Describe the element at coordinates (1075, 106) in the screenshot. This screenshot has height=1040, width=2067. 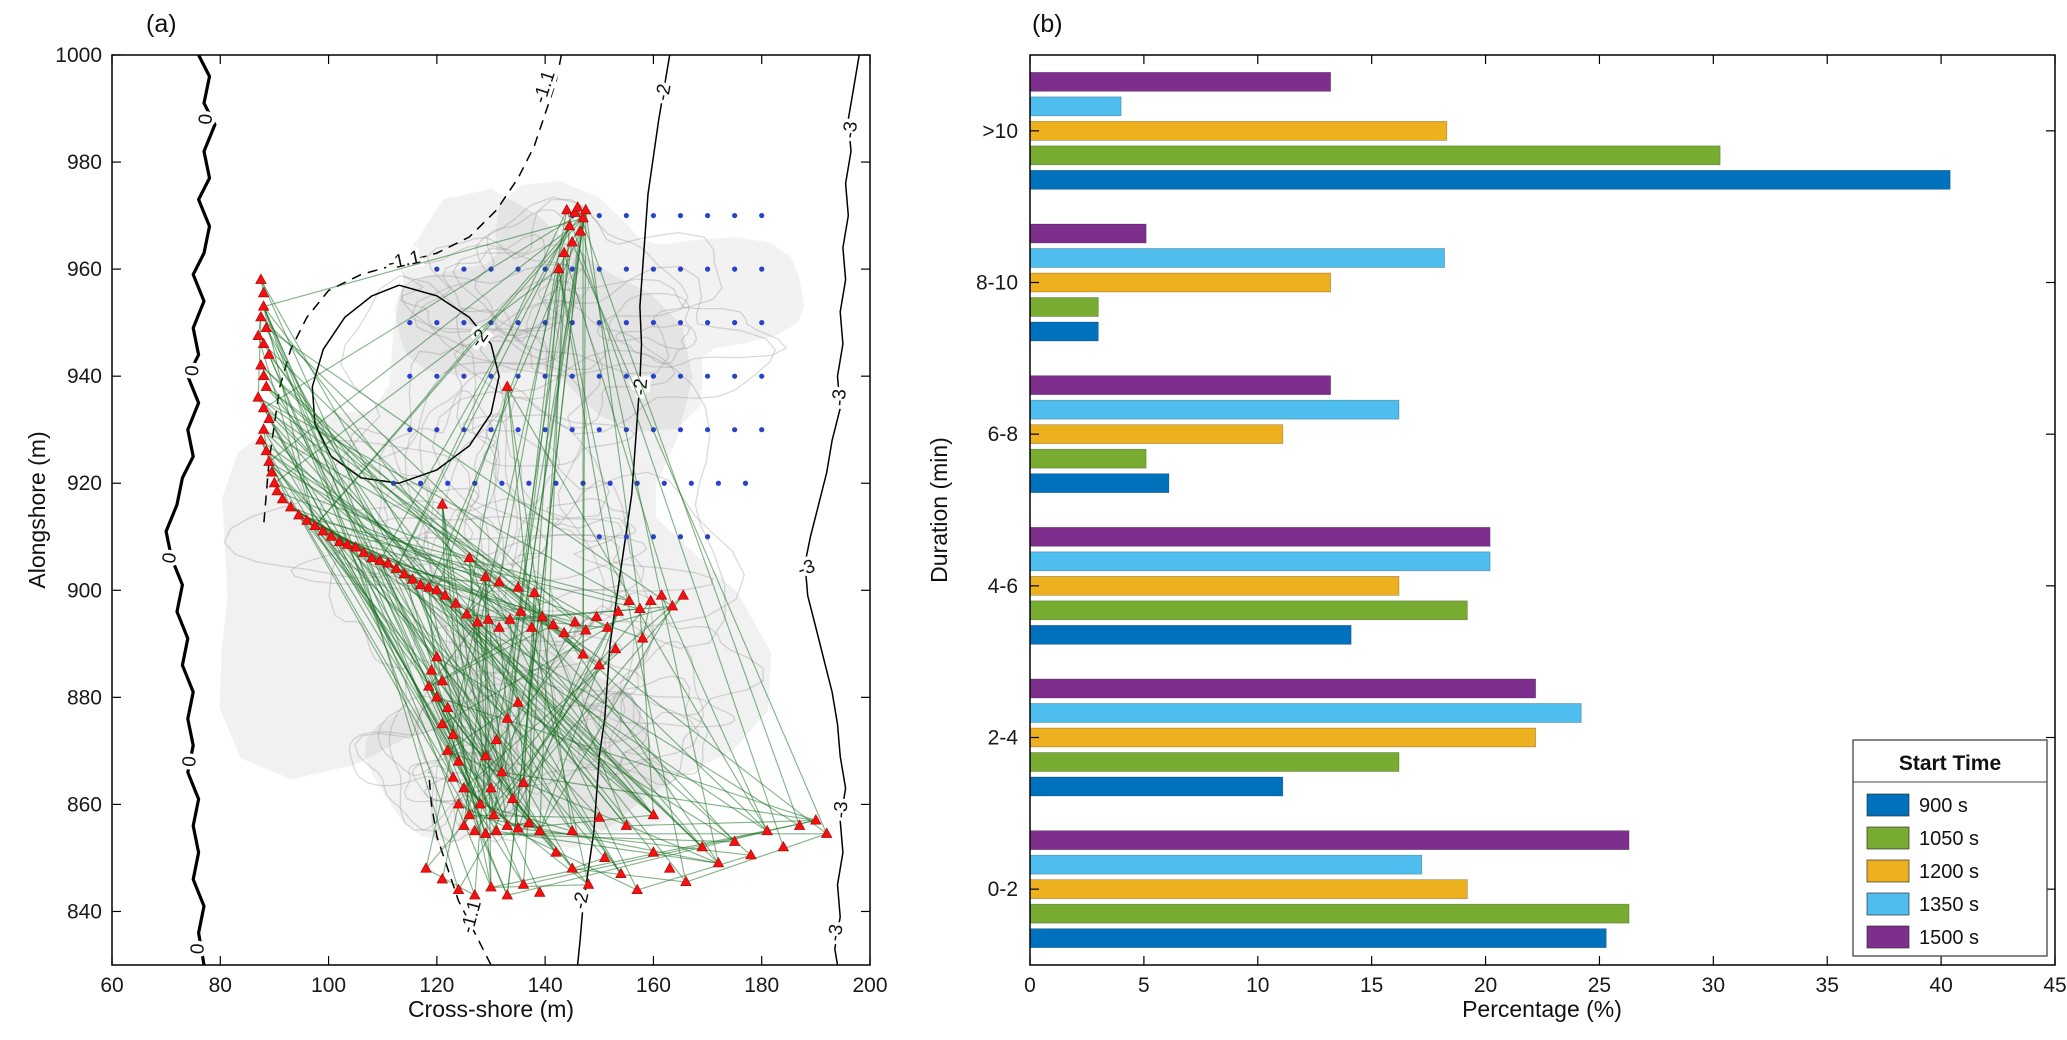
I see `bar->10-1350s` at that location.